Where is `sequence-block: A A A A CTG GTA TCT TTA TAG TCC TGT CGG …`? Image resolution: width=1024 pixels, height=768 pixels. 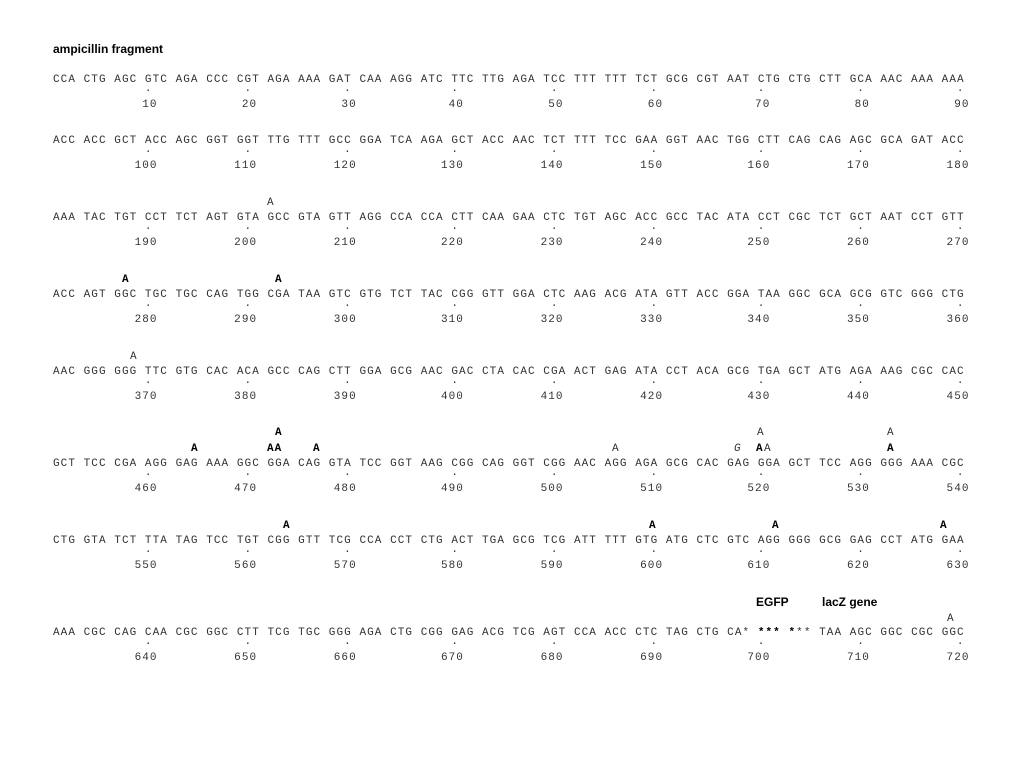
sequence-block: A A A A CTG GTA TCT TTA TAG TCC TGT CGG … is located at coordinates (523, 547).